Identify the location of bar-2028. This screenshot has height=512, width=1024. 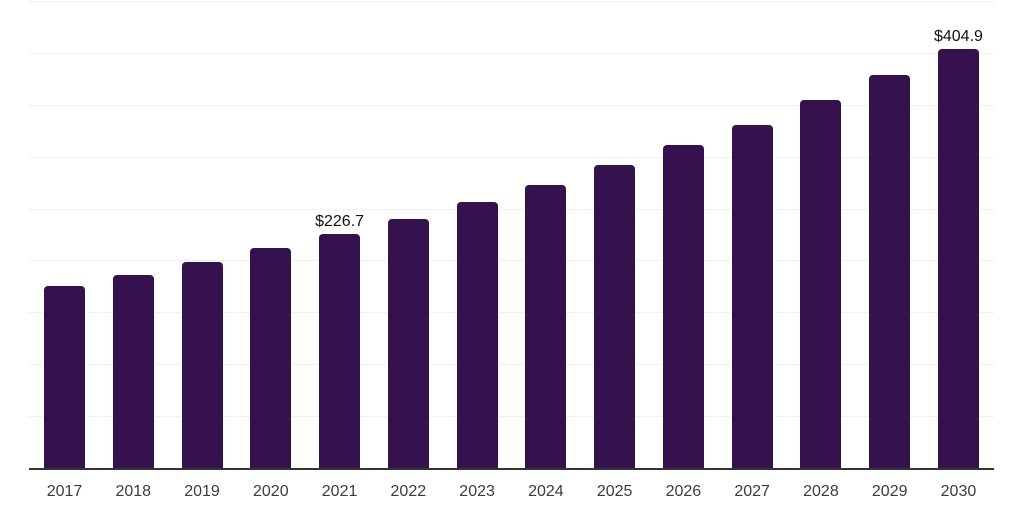
(821, 284).